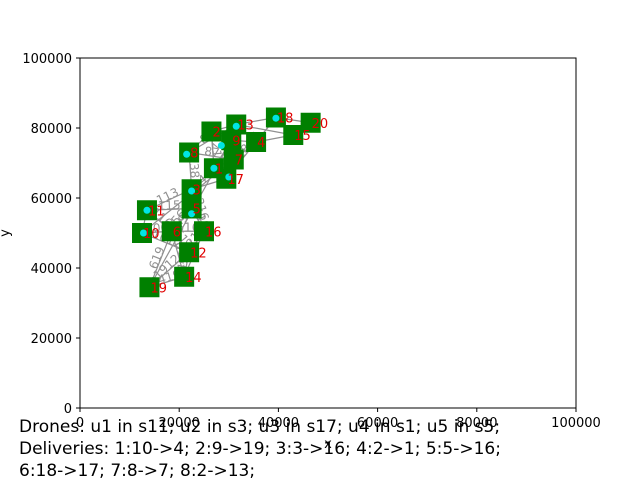 Image resolution: width=640 pixels, height=482 pixels. I want to click on edge-weight-label: 87, so click(211, 152).